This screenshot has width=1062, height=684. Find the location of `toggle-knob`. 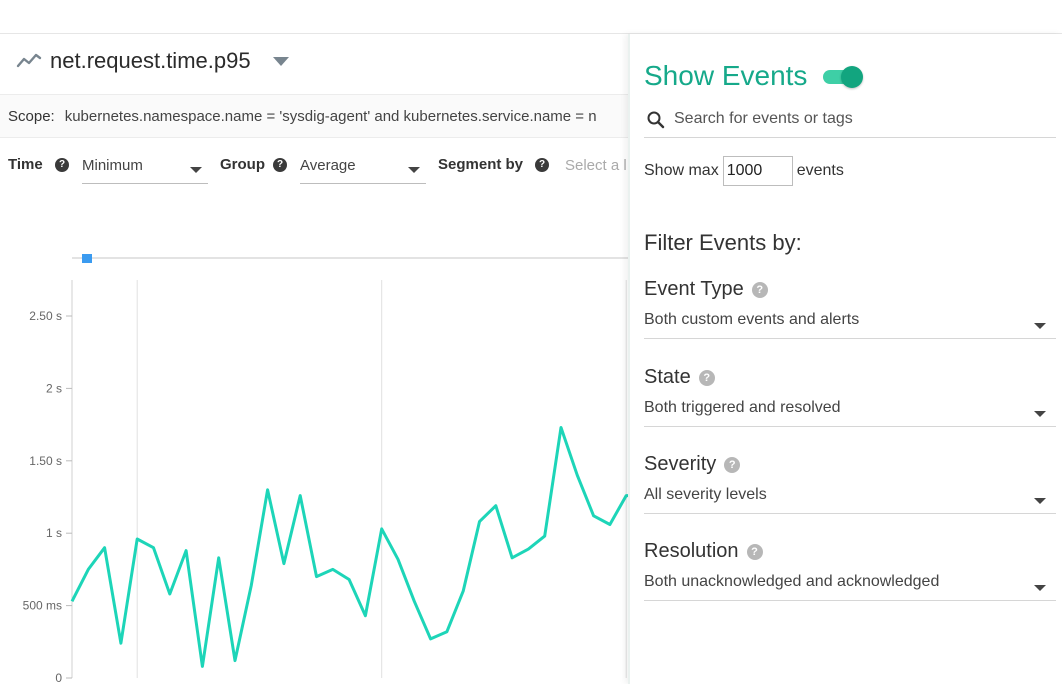

toggle-knob is located at coordinates (852, 77).